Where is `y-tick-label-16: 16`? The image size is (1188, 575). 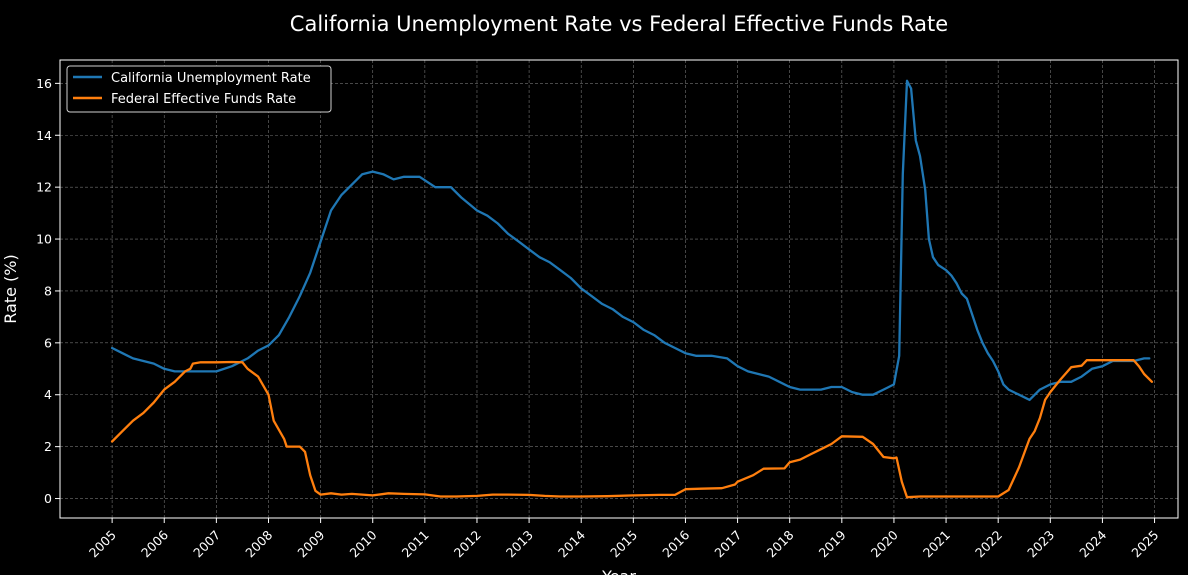 y-tick-label-16: 16 is located at coordinates (44, 83).